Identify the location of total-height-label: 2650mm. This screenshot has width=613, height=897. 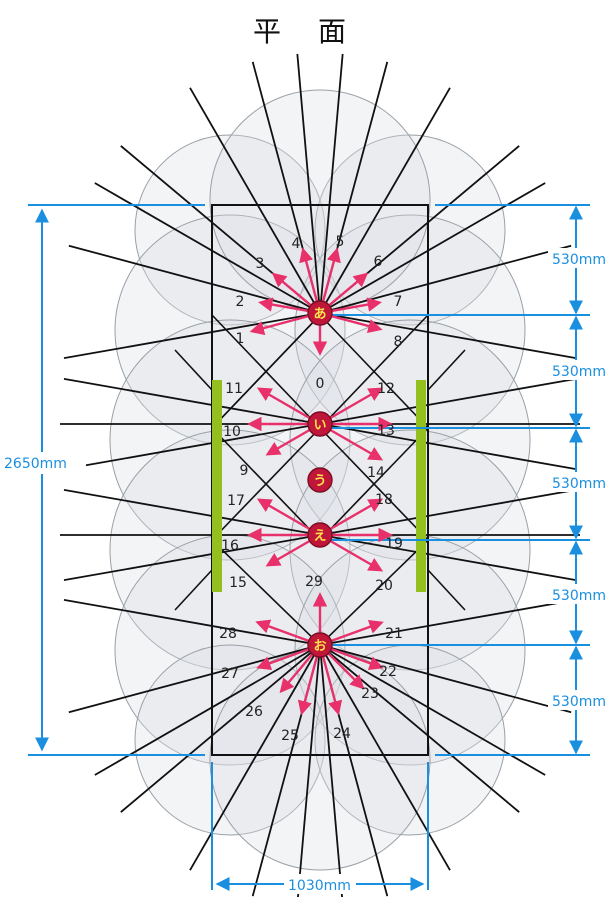
(35, 464).